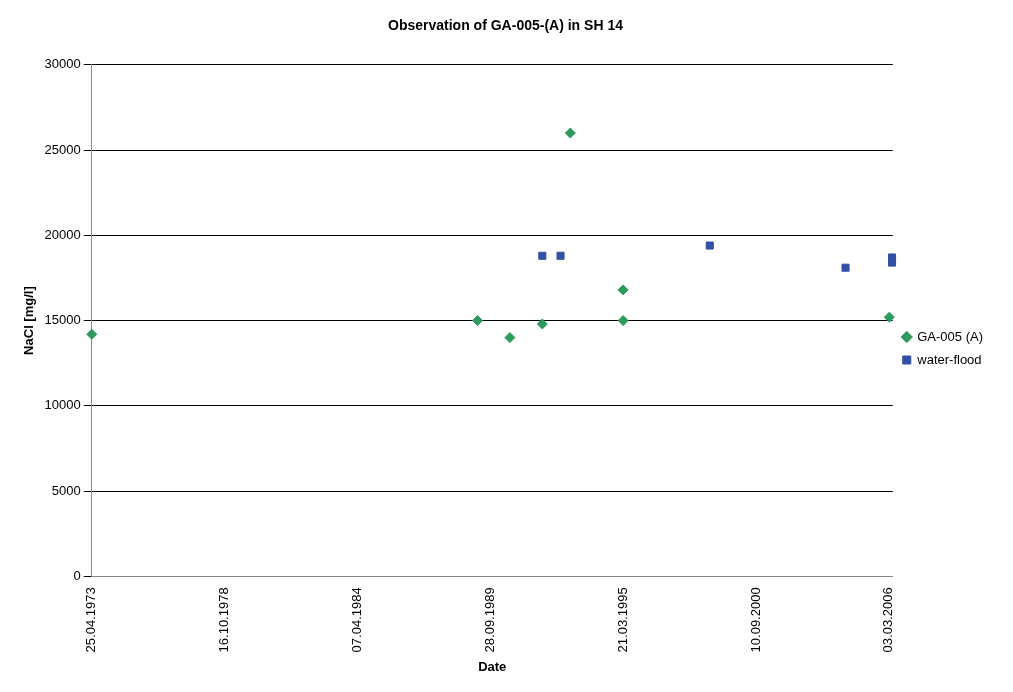 This screenshot has width=1013, height=692. I want to click on x-tick-label: 03.03.2006, so click(888, 620).